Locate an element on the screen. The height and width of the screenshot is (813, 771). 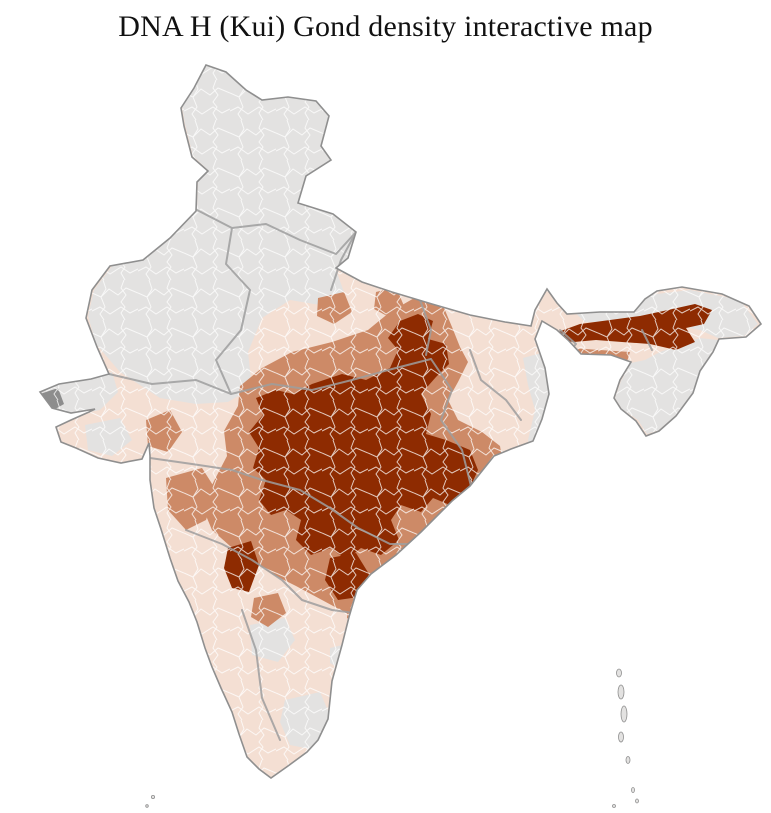
lakshadweep-islands is located at coordinates (150, 801).